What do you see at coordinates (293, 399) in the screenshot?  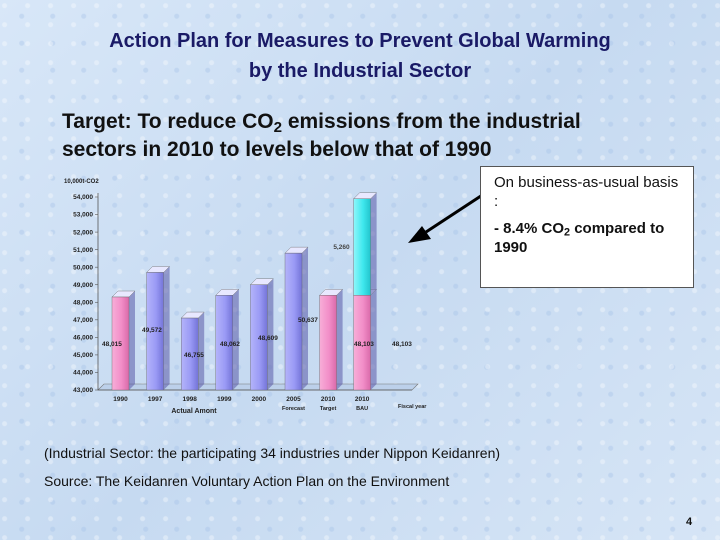 I see `x-tick-label: 2005` at bounding box center [293, 399].